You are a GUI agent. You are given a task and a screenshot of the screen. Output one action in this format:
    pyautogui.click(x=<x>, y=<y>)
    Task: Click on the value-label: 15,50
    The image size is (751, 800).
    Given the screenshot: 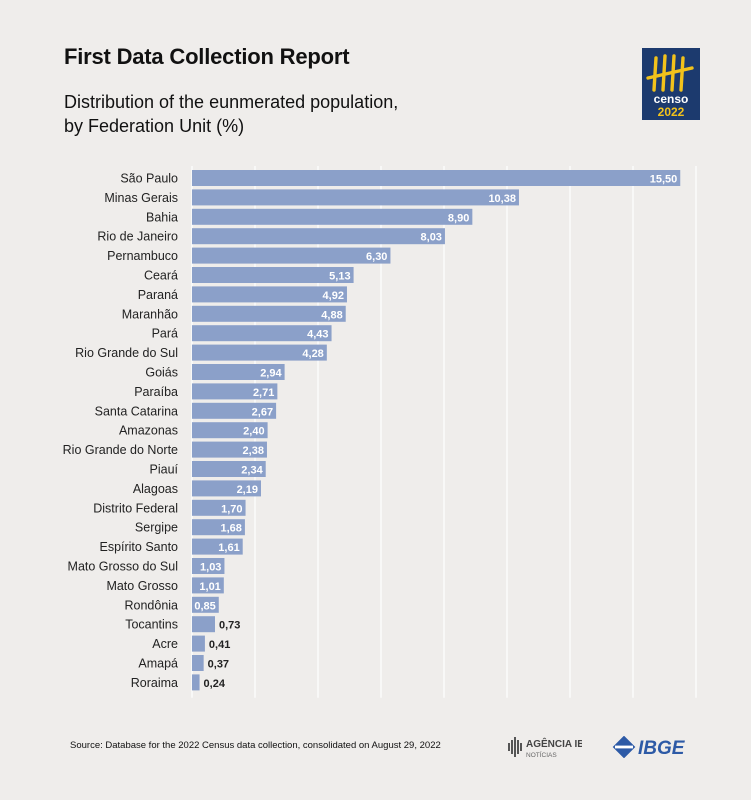 What is the action you would take?
    pyautogui.click(x=664, y=180)
    